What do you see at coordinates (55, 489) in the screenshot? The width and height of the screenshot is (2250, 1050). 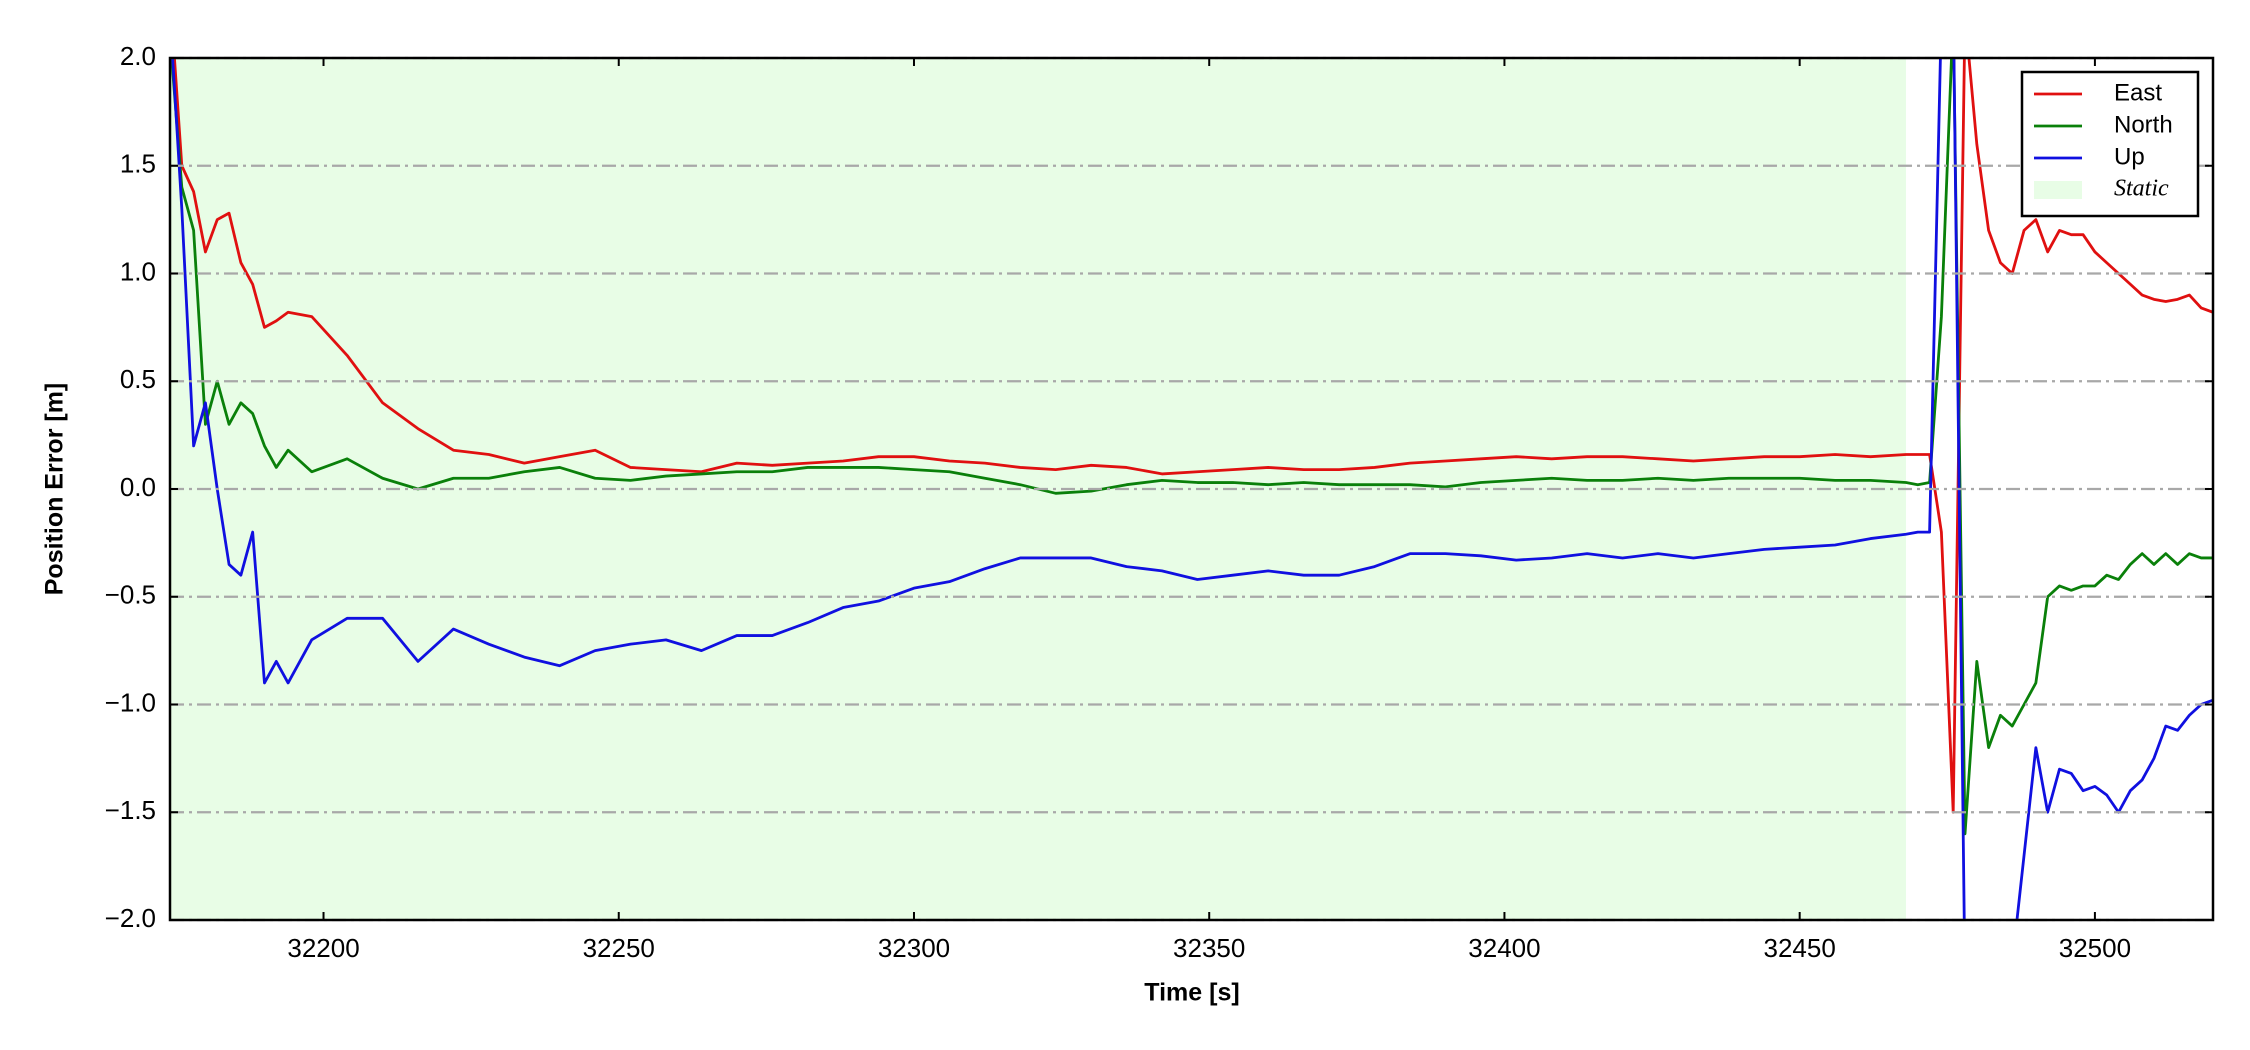 I see `y-axis-label: Position Error [m]` at bounding box center [55, 489].